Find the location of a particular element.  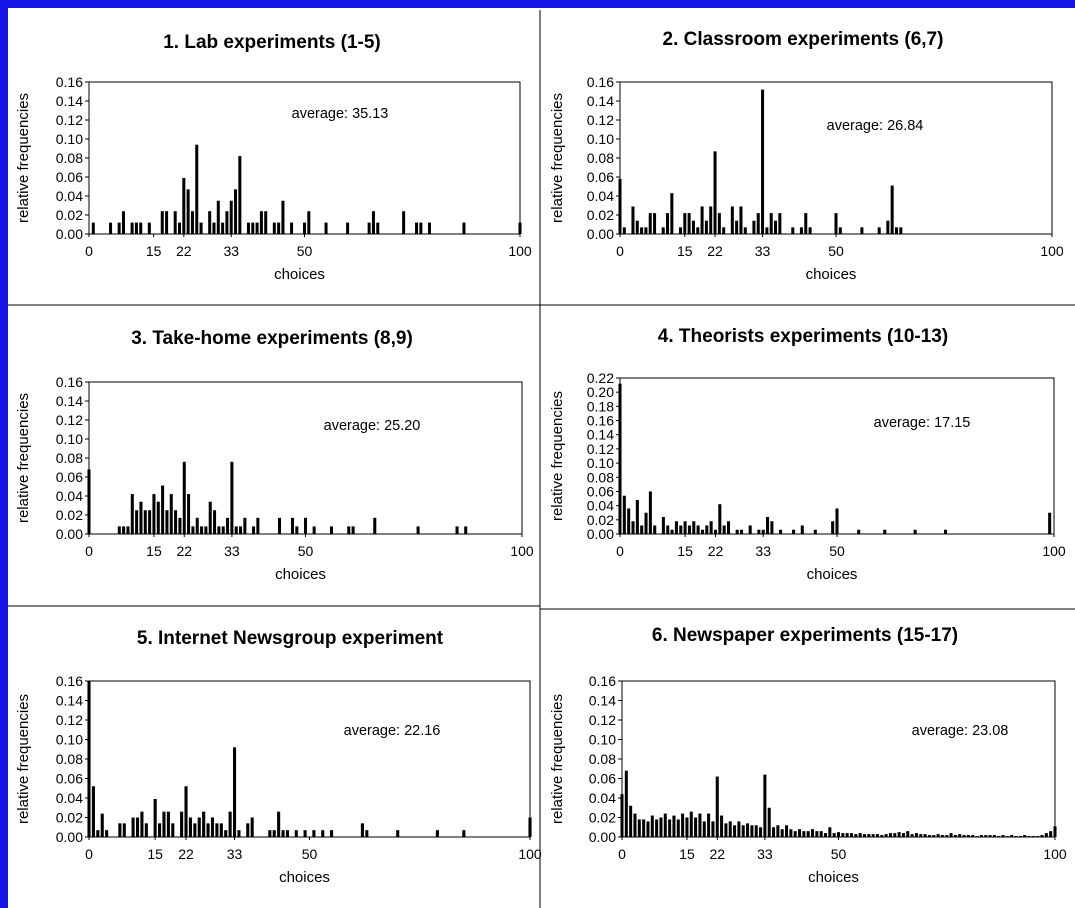

x-tick-label: 50 is located at coordinates (836, 251).